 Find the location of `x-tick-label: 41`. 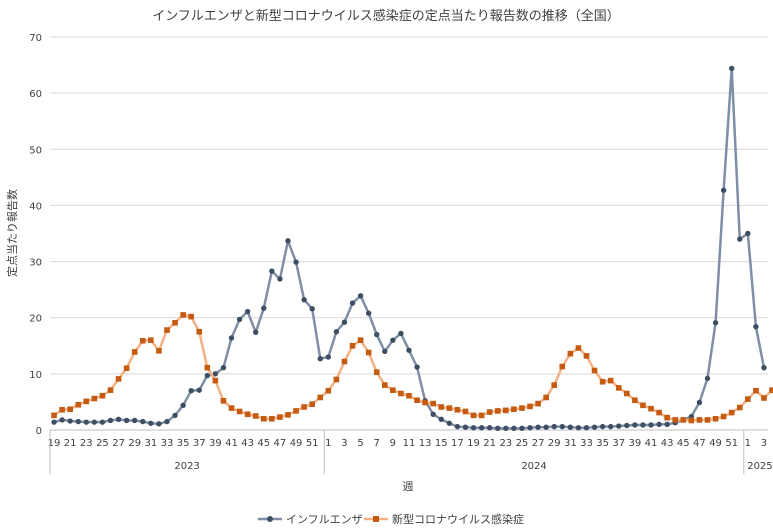

x-tick-label: 41 is located at coordinates (651, 443).